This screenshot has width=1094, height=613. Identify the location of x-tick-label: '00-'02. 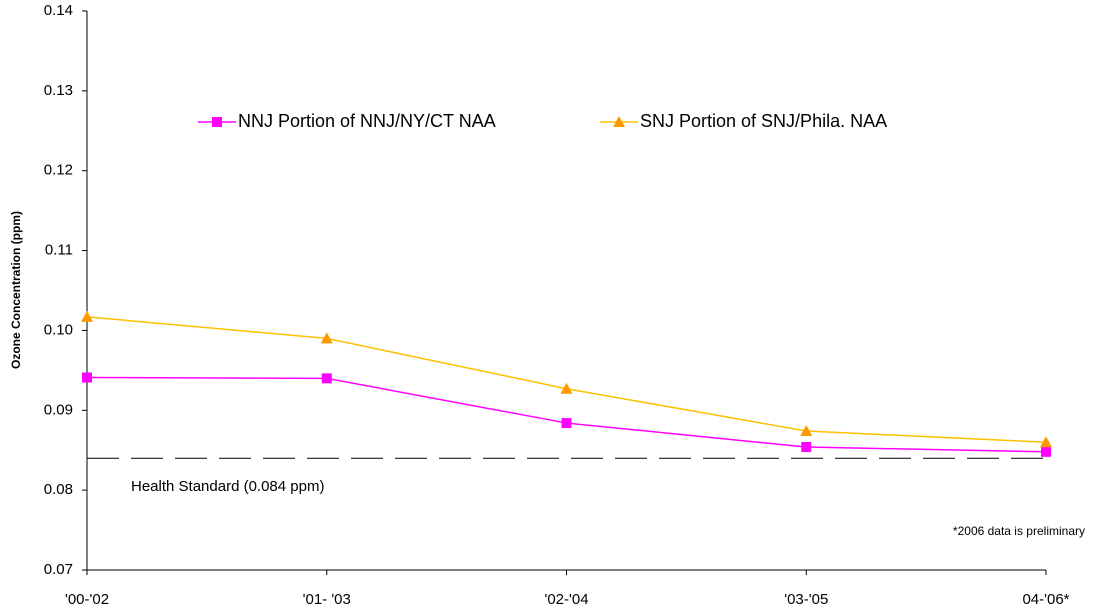
(87, 599).